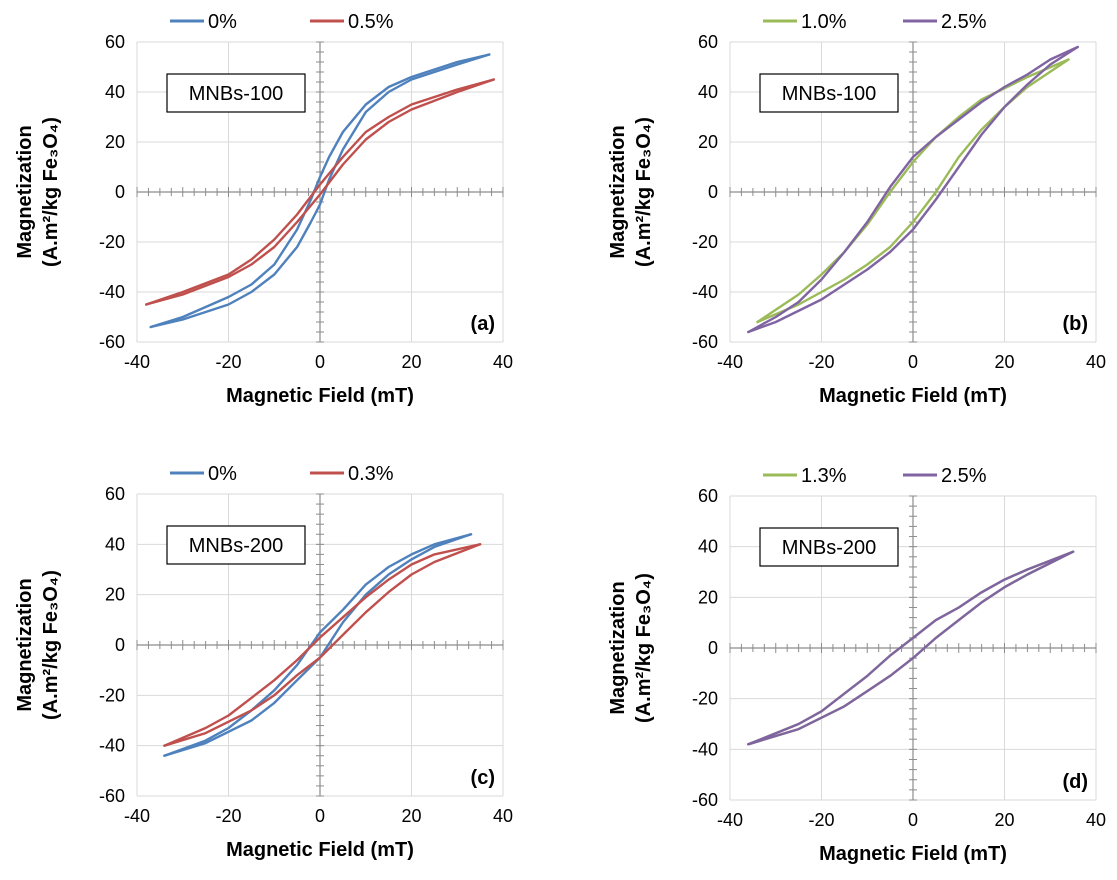 The height and width of the screenshot is (880, 1117). Describe the element at coordinates (483, 778) in the screenshot. I see `panel-label: (c)` at that location.